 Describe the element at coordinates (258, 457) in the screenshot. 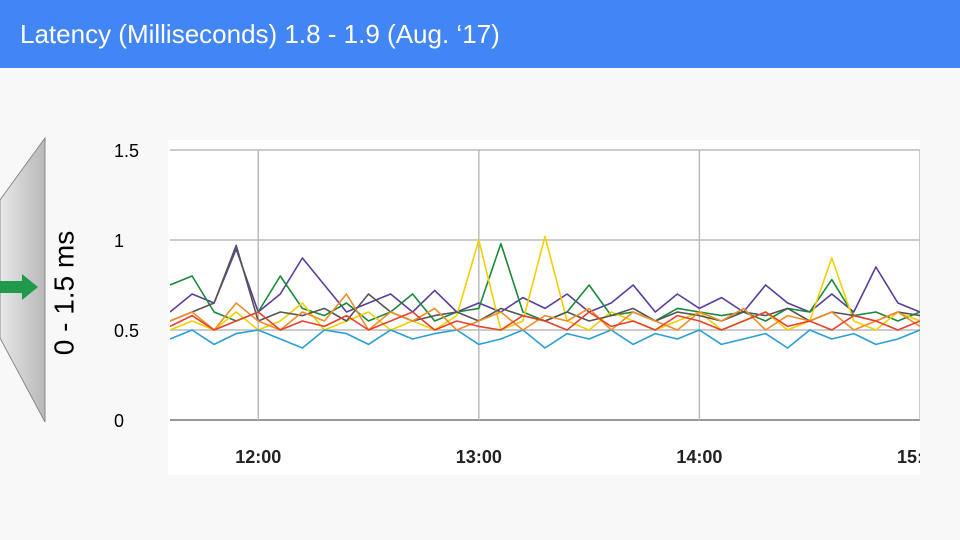

I see `x-tick-label: 12:00` at that location.